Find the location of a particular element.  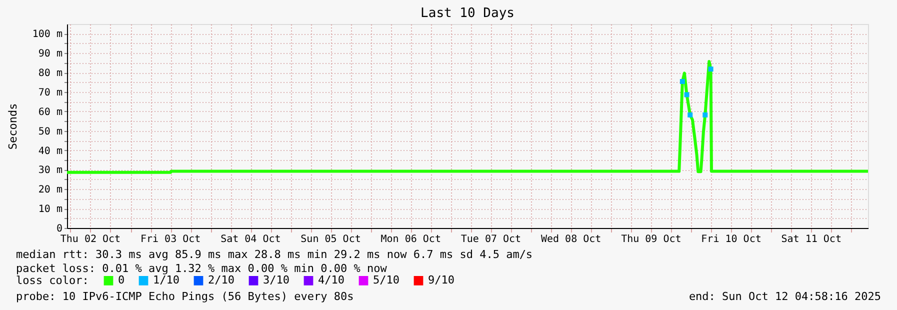

y-tick-label: 80 m is located at coordinates (50, 74).